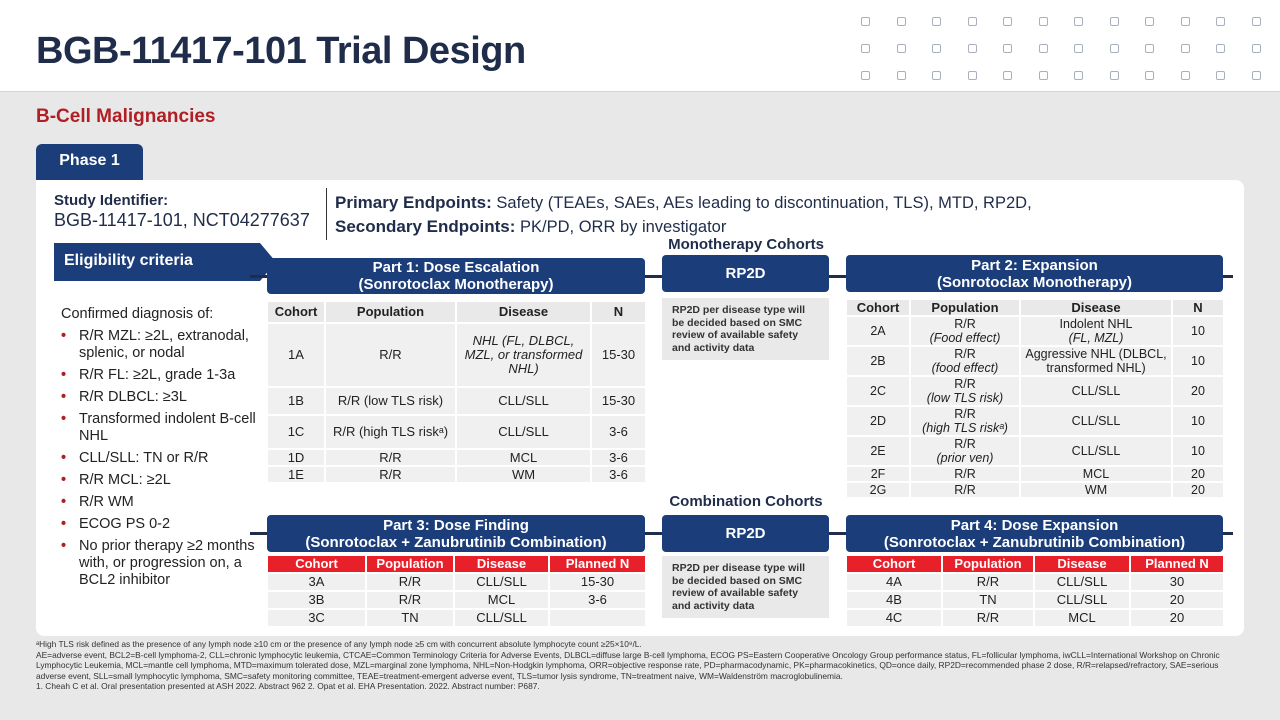  What do you see at coordinates (965, 368) in the screenshot?
I see `cell-line: (food effect)` at bounding box center [965, 368].